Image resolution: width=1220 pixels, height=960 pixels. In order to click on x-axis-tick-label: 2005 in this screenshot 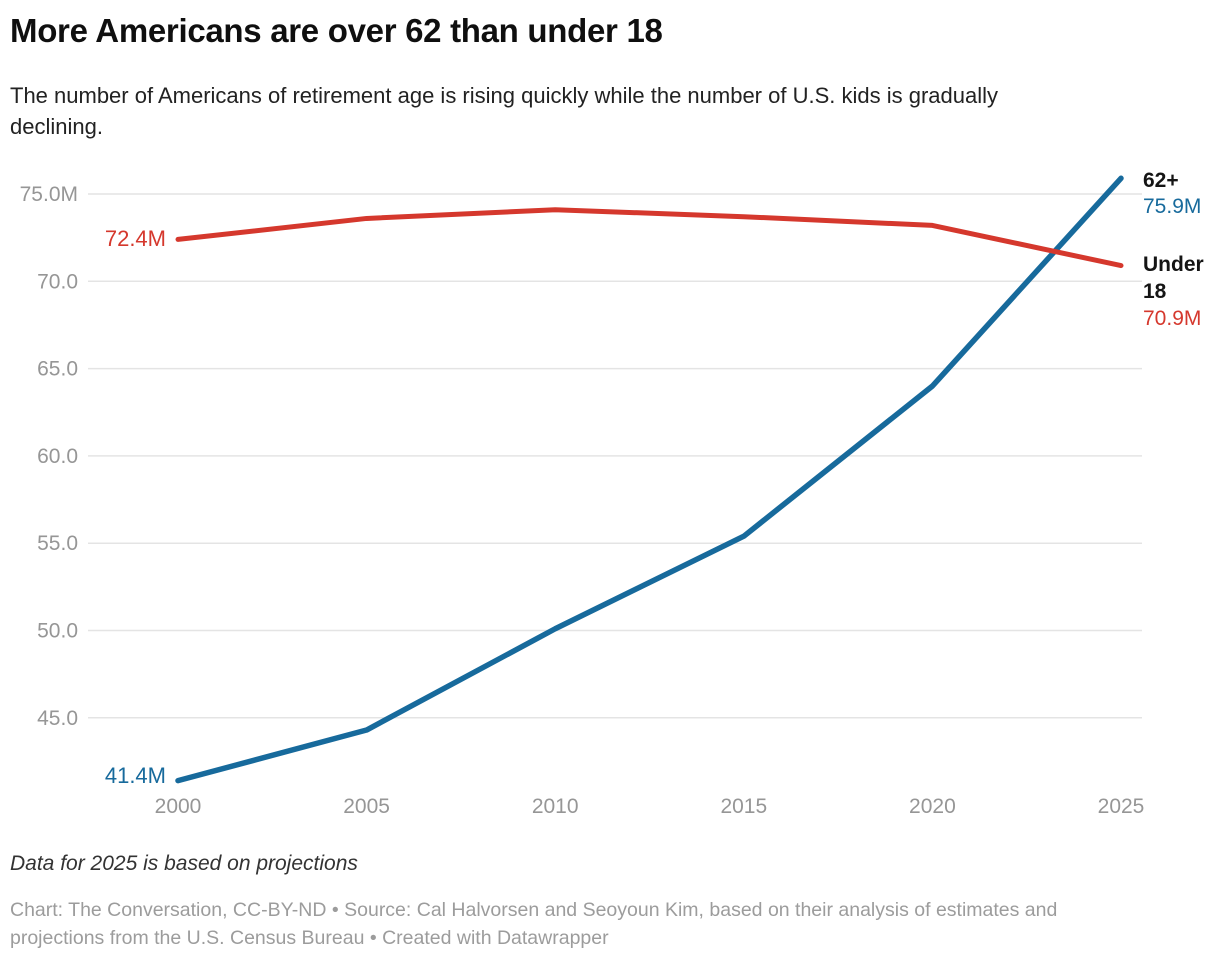, I will do `click(366, 806)`.